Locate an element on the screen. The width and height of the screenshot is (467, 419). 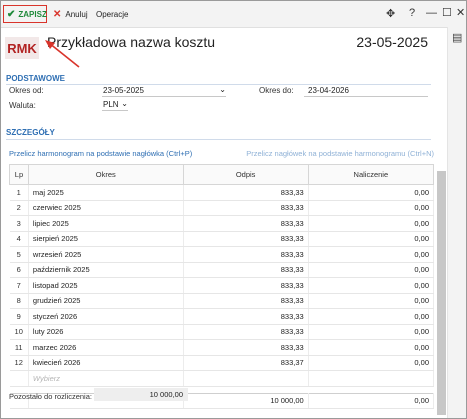
select-period-input: Wybierz is located at coordinates (106, 378).